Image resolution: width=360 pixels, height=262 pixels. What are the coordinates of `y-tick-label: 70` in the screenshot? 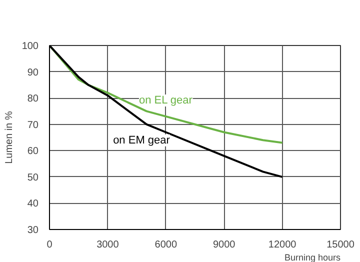 It's located at (33, 125).